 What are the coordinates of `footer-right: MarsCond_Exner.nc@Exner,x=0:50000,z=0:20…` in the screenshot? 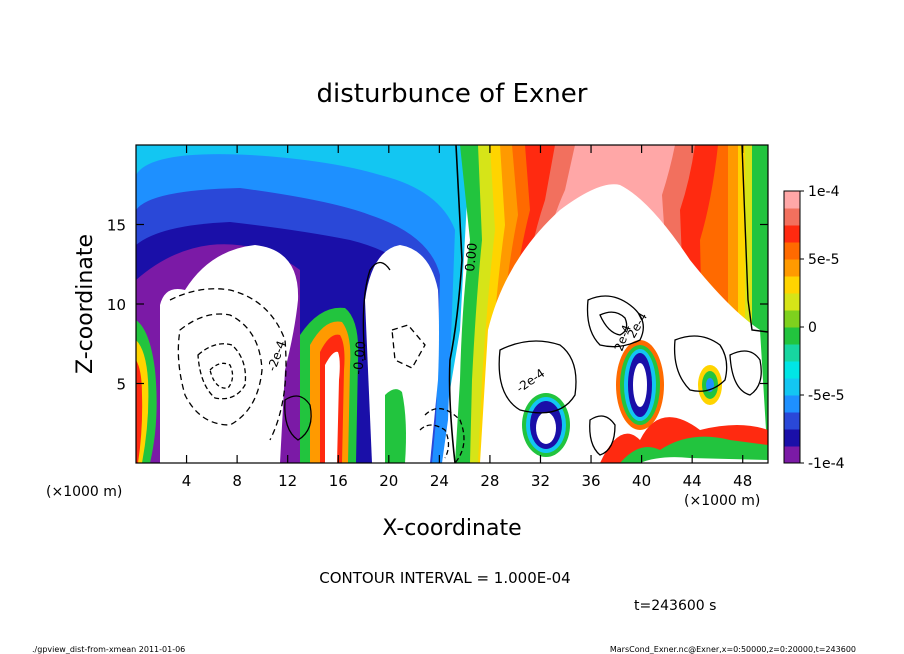 It's located at (733, 649).